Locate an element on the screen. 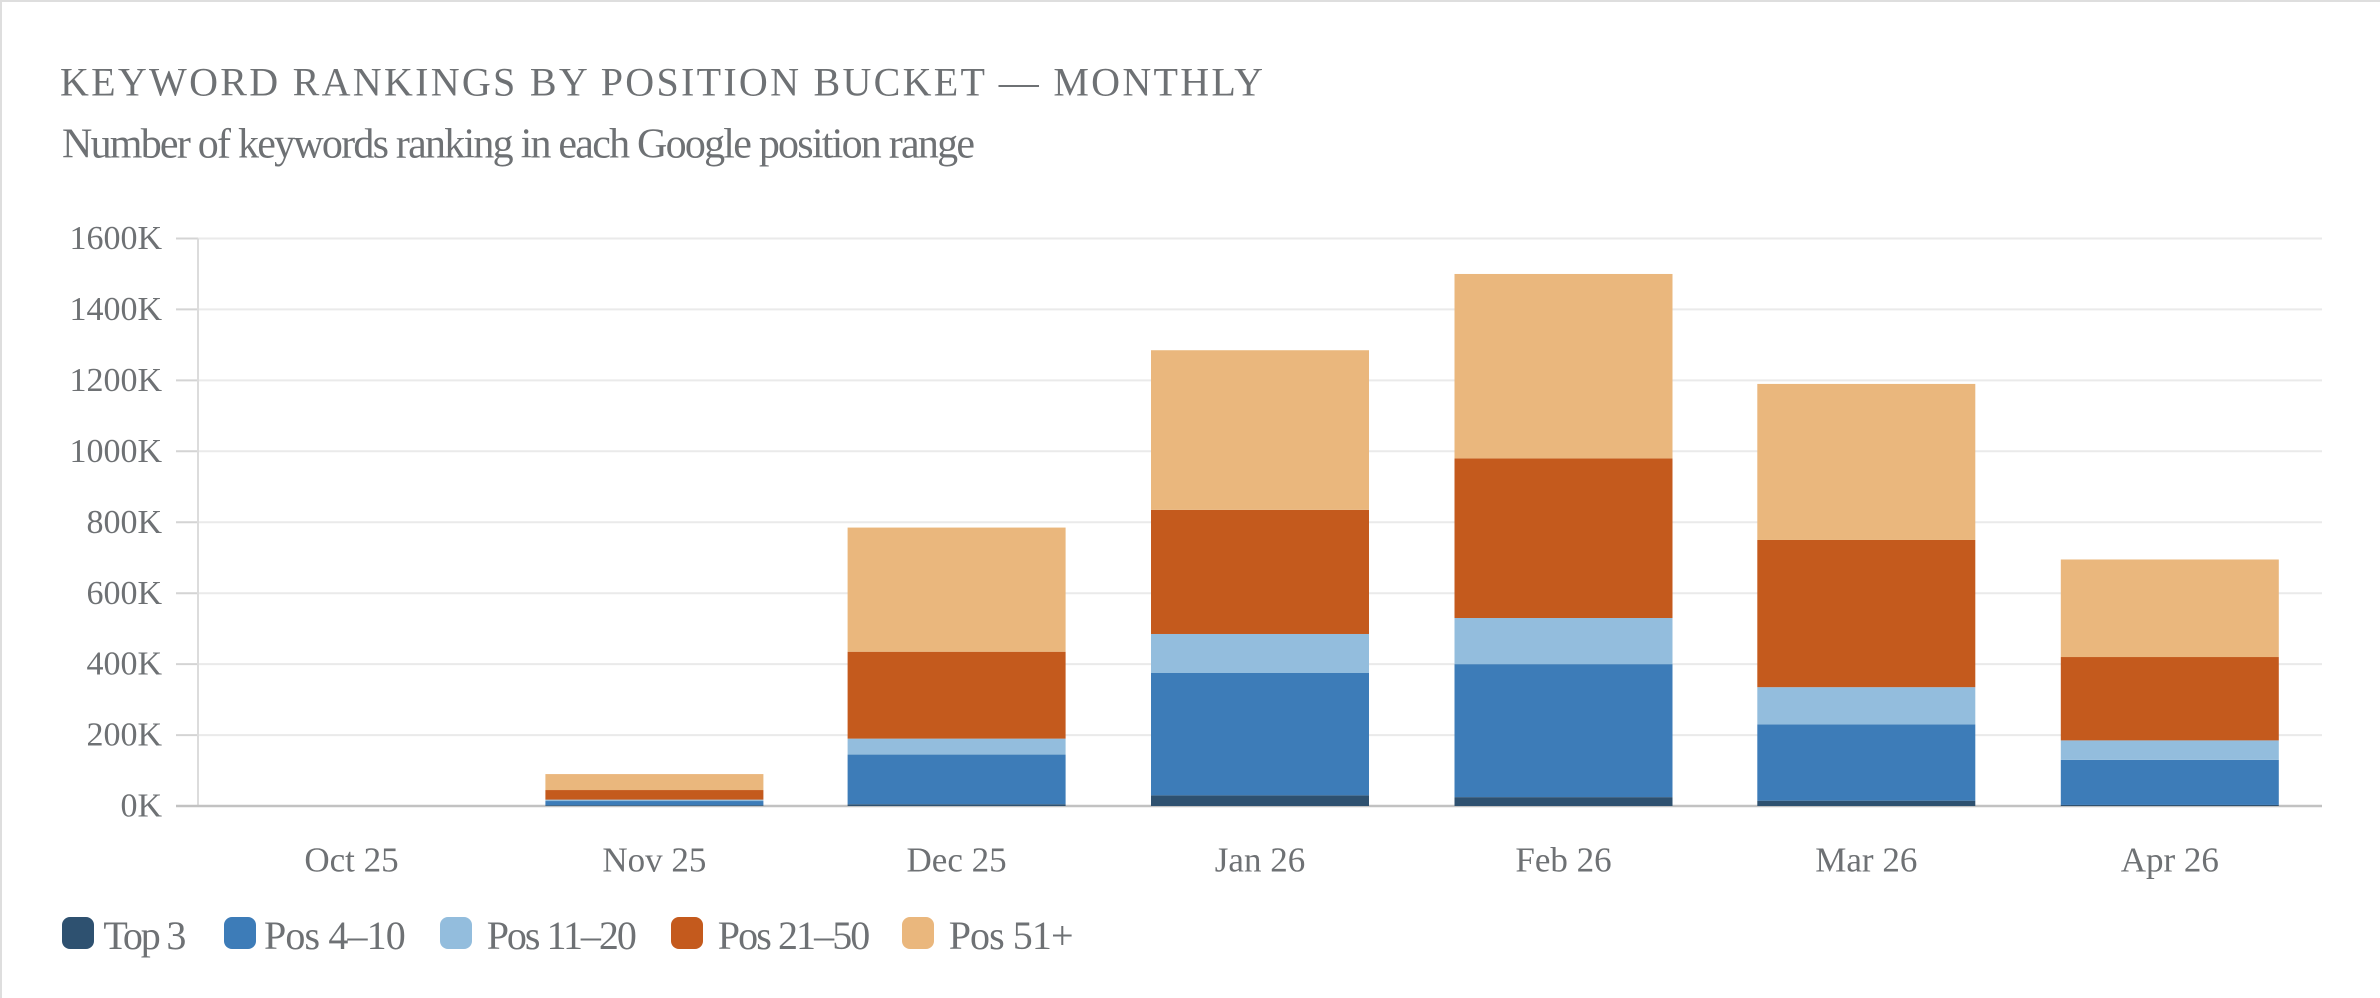 Image resolution: width=2380 pixels, height=998 pixels. svg-text: 1000K is located at coordinates (115, 451).